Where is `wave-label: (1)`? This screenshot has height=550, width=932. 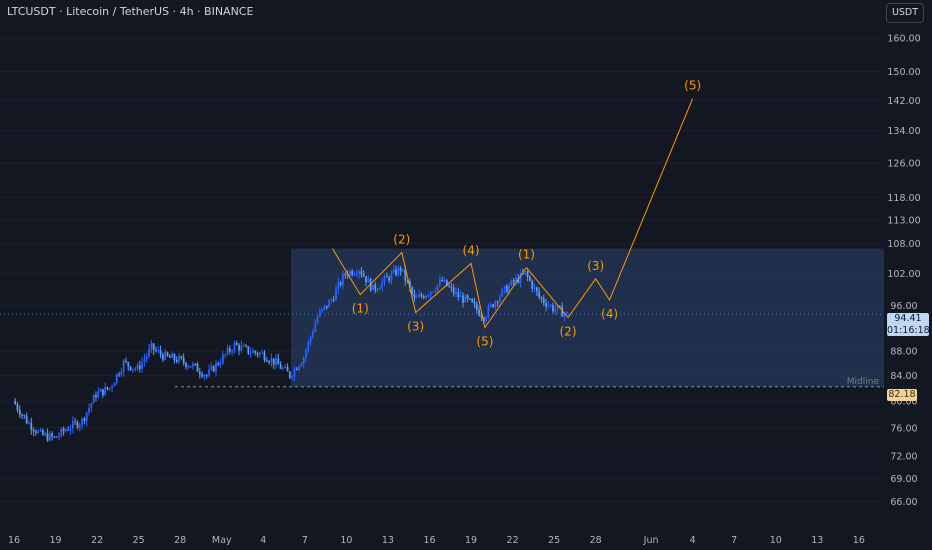 wave-label: (1) is located at coordinates (360, 309).